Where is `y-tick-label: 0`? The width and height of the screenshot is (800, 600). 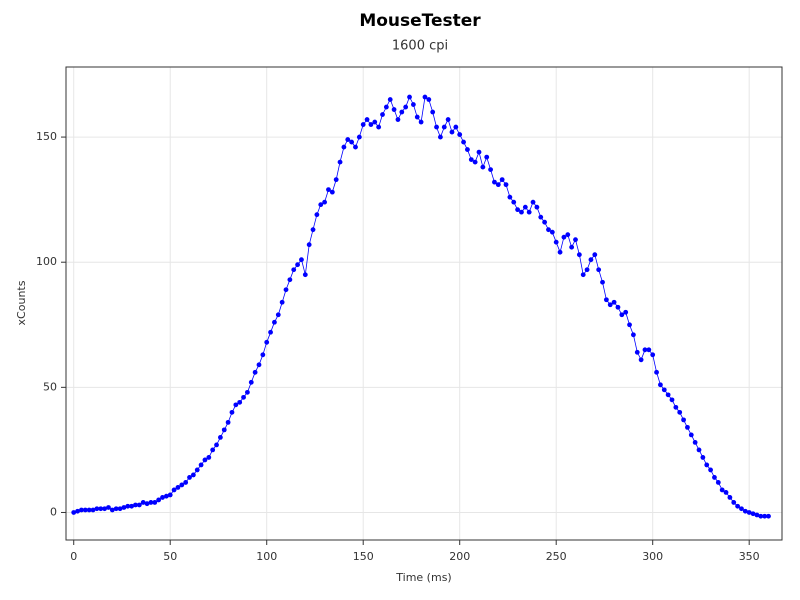 y-tick-label: 0 is located at coordinates (53, 511).